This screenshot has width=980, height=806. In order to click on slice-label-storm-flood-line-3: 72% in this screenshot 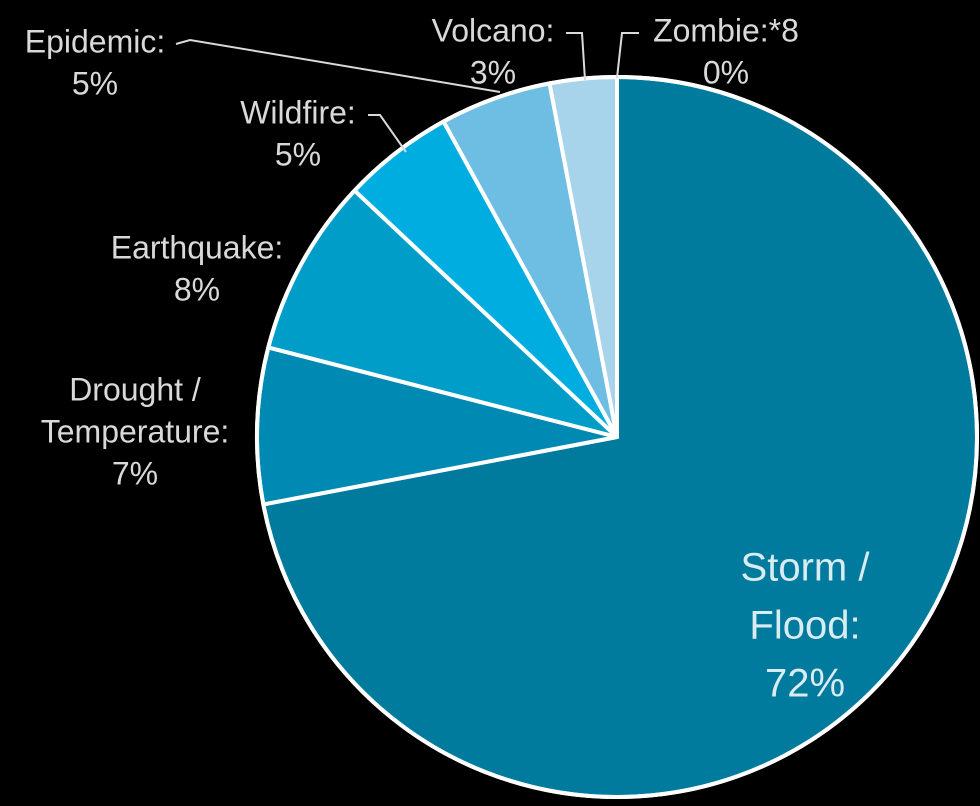, I will do `click(805, 684)`.